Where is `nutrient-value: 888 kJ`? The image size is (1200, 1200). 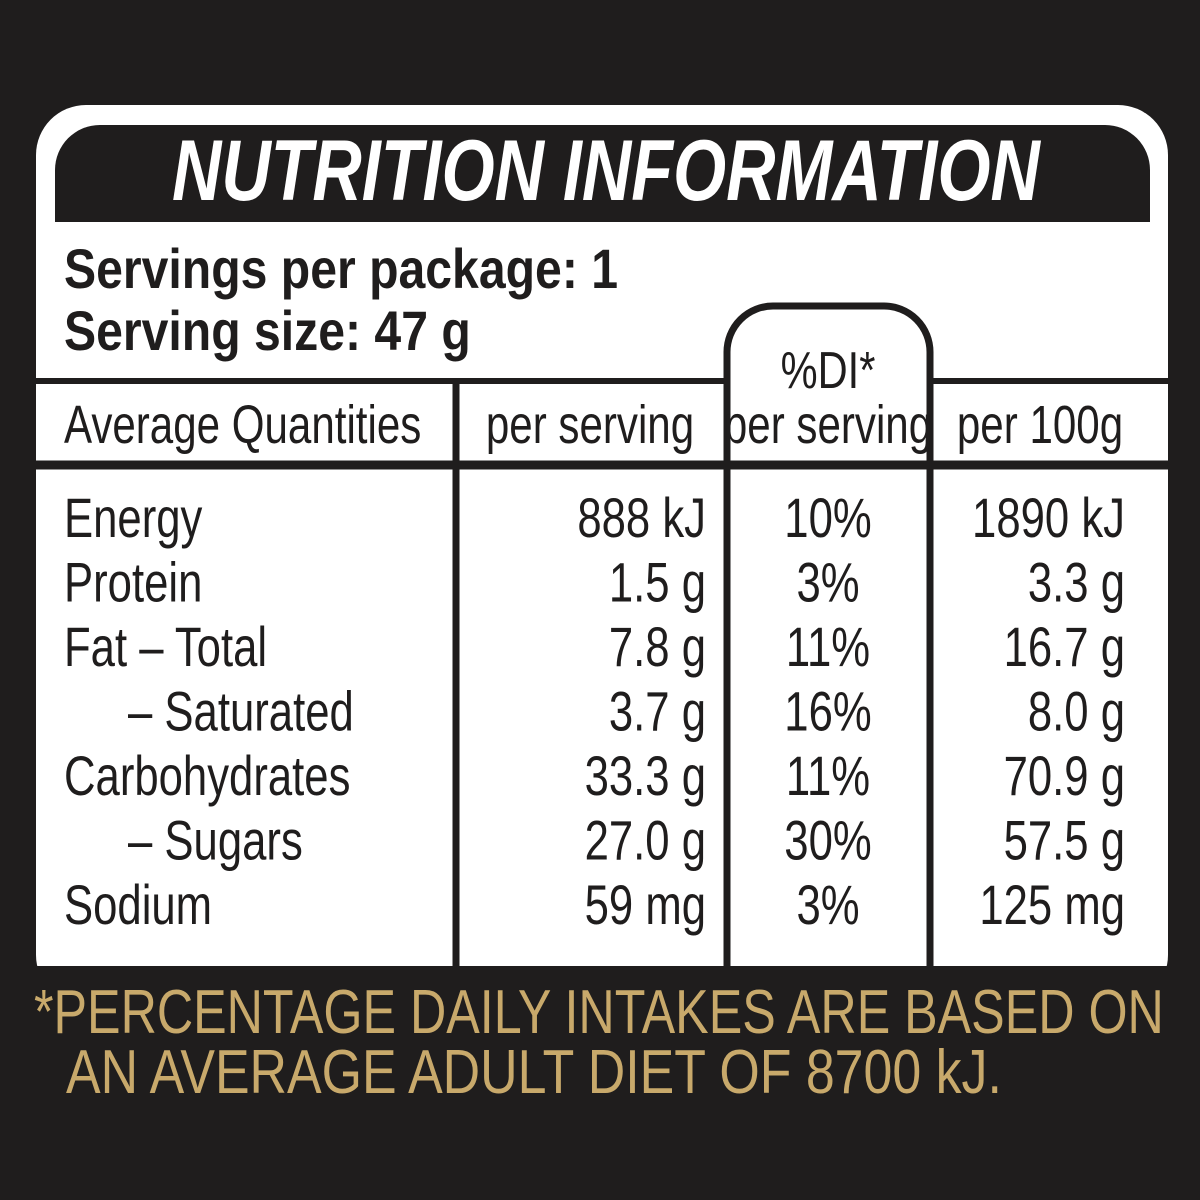
nutrient-value: 888 kJ is located at coordinates (641, 518).